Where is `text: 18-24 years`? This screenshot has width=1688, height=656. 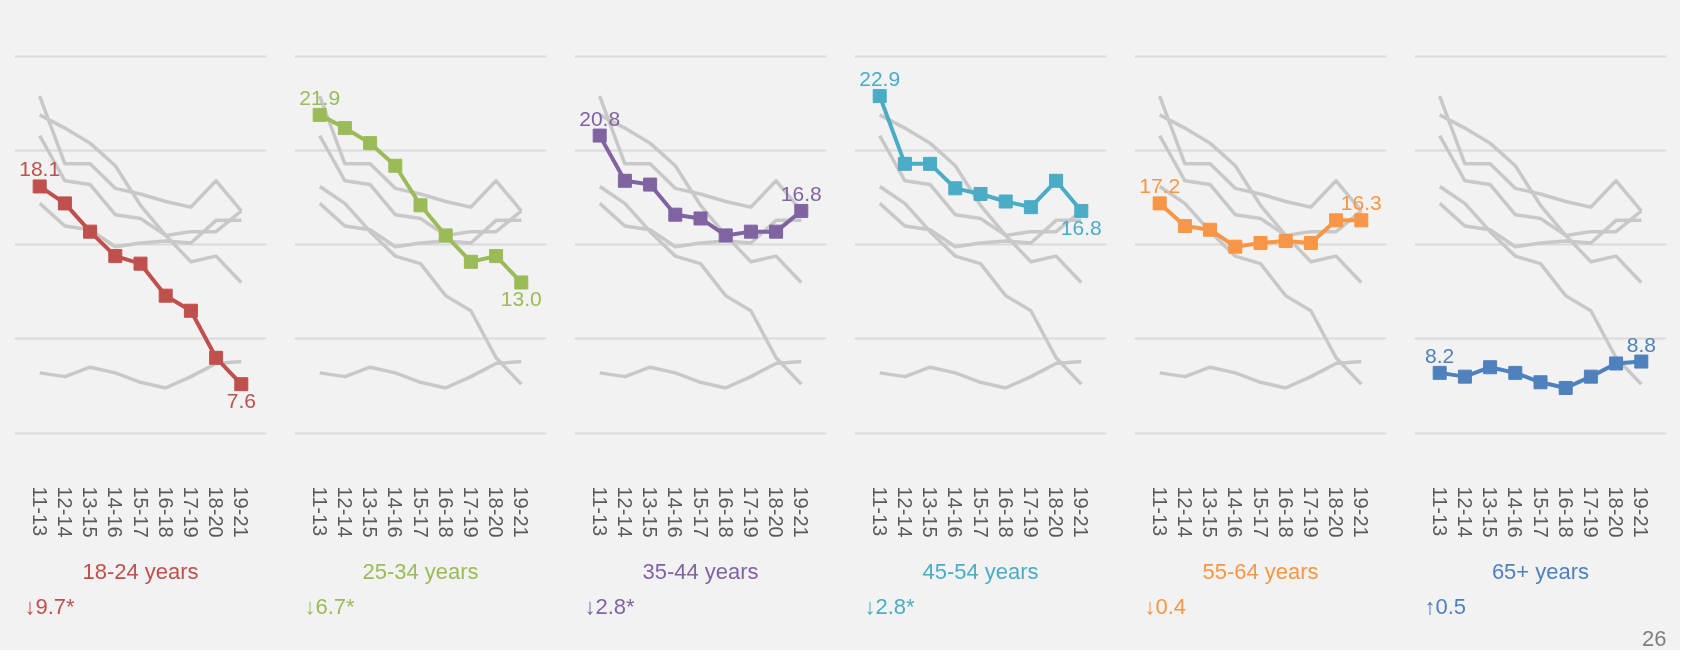 text: 18-24 years is located at coordinates (140, 571).